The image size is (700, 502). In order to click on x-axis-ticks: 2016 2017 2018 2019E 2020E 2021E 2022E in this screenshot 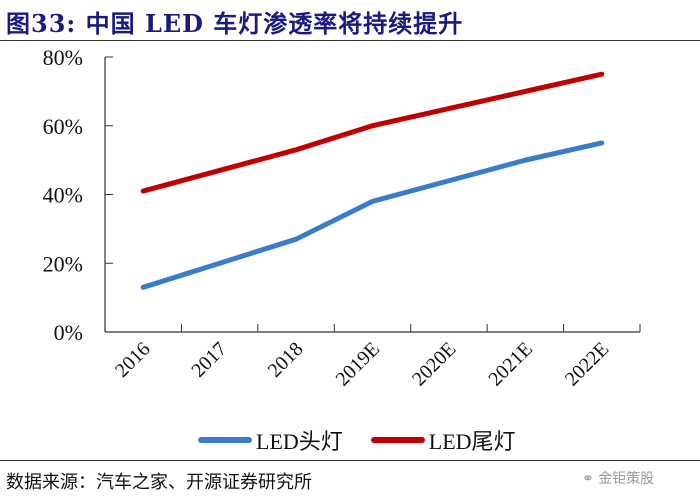, I will do `click(372, 357)`.